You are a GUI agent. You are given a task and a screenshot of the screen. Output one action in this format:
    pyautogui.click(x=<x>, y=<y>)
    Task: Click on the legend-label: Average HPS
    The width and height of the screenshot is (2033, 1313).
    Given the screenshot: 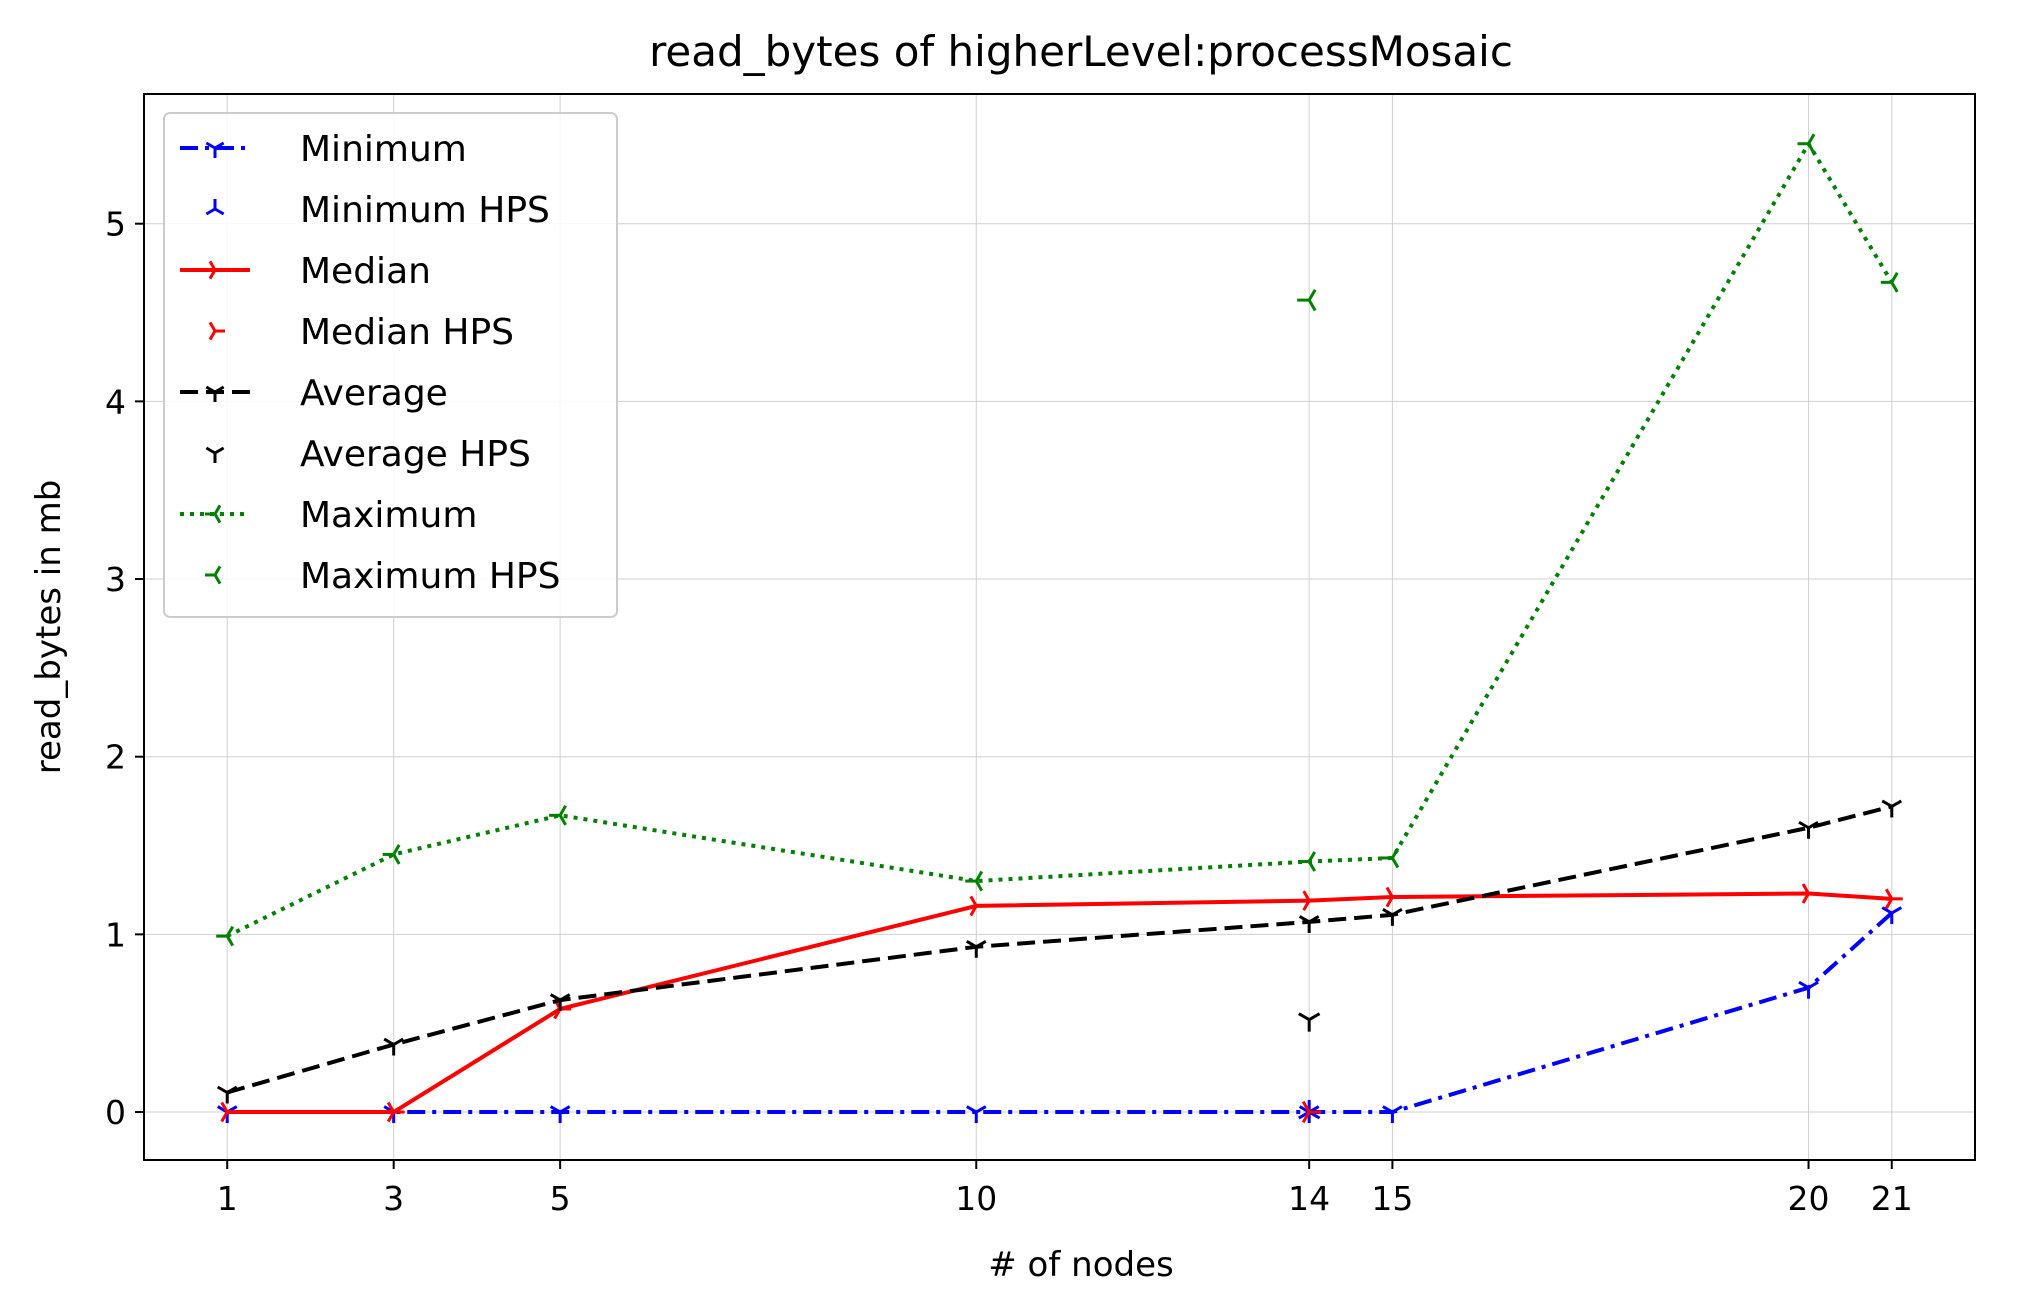 What is the action you would take?
    pyautogui.click(x=415, y=454)
    